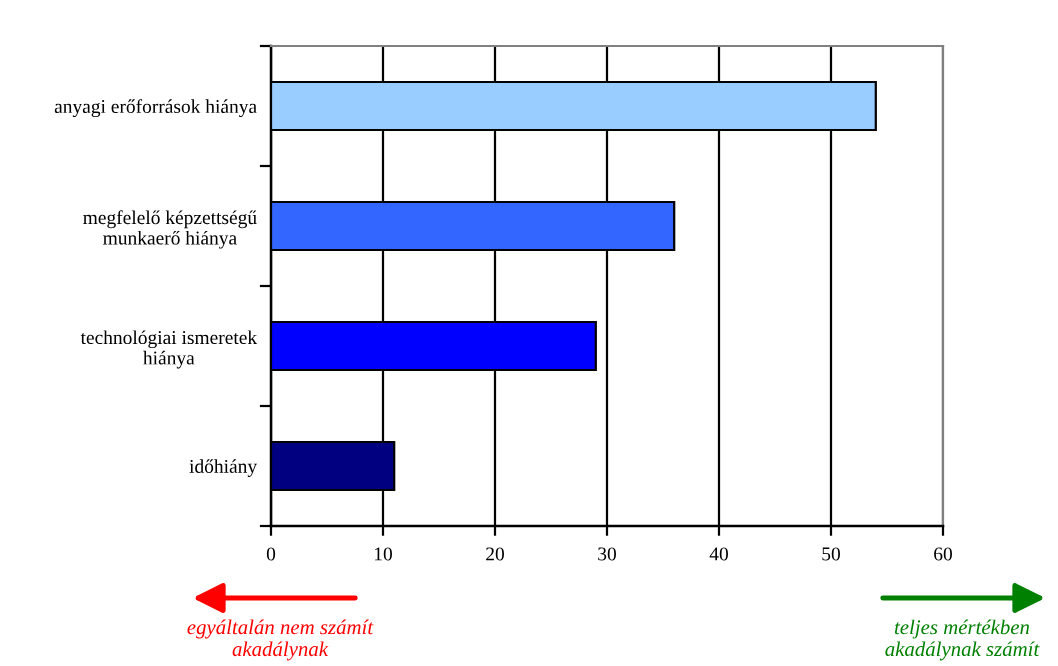  Describe the element at coordinates (383, 554) in the screenshot. I see `x-tick-label: 10` at that location.